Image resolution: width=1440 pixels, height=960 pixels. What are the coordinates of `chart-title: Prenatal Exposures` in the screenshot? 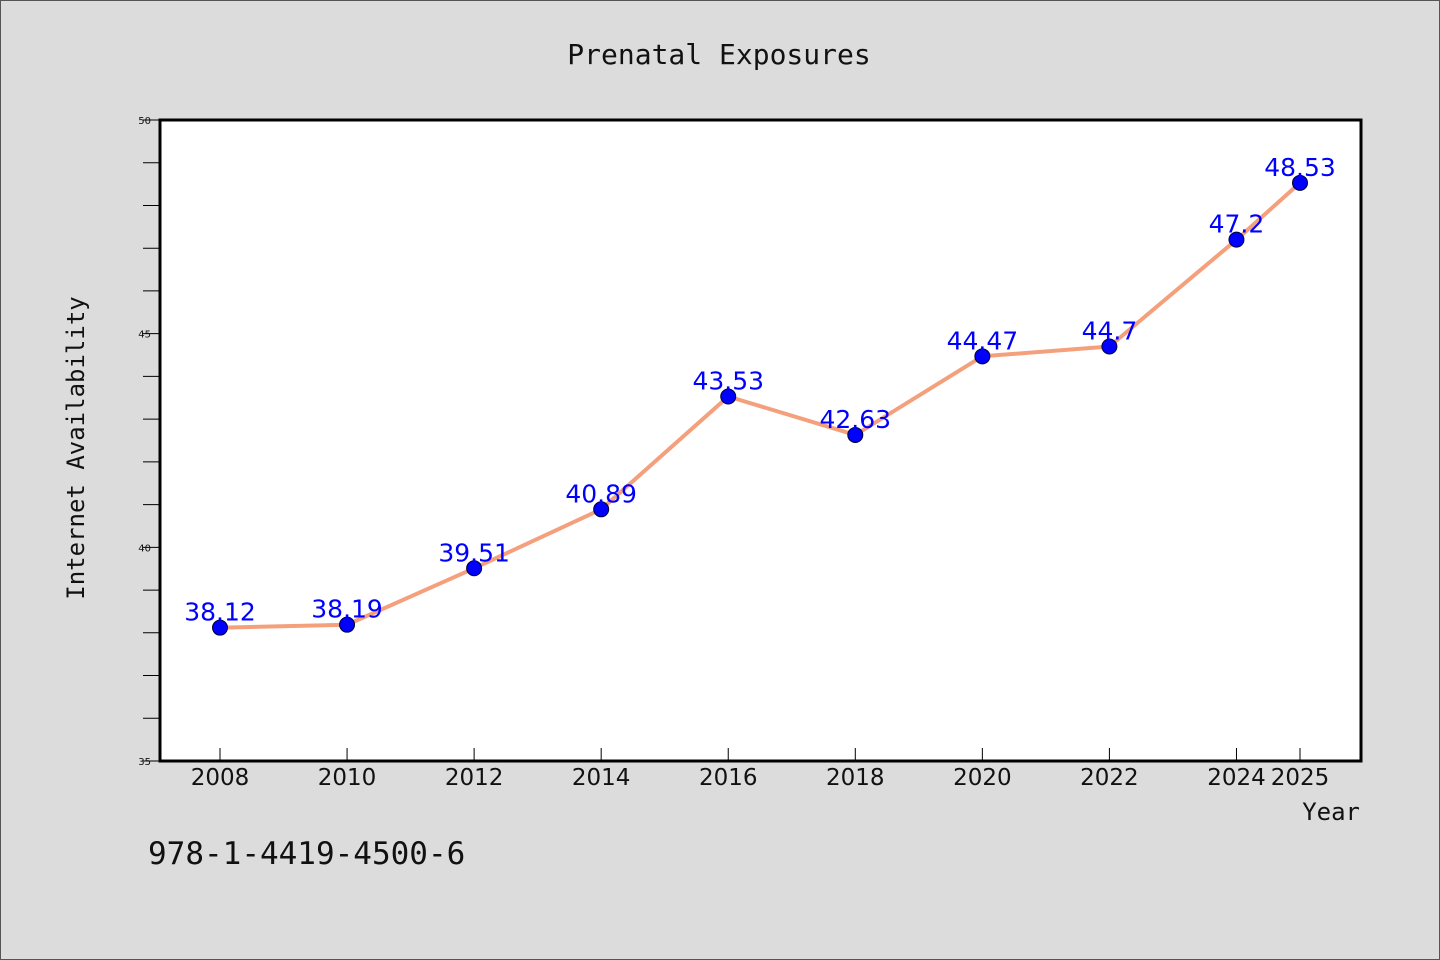 It's located at (718, 54).